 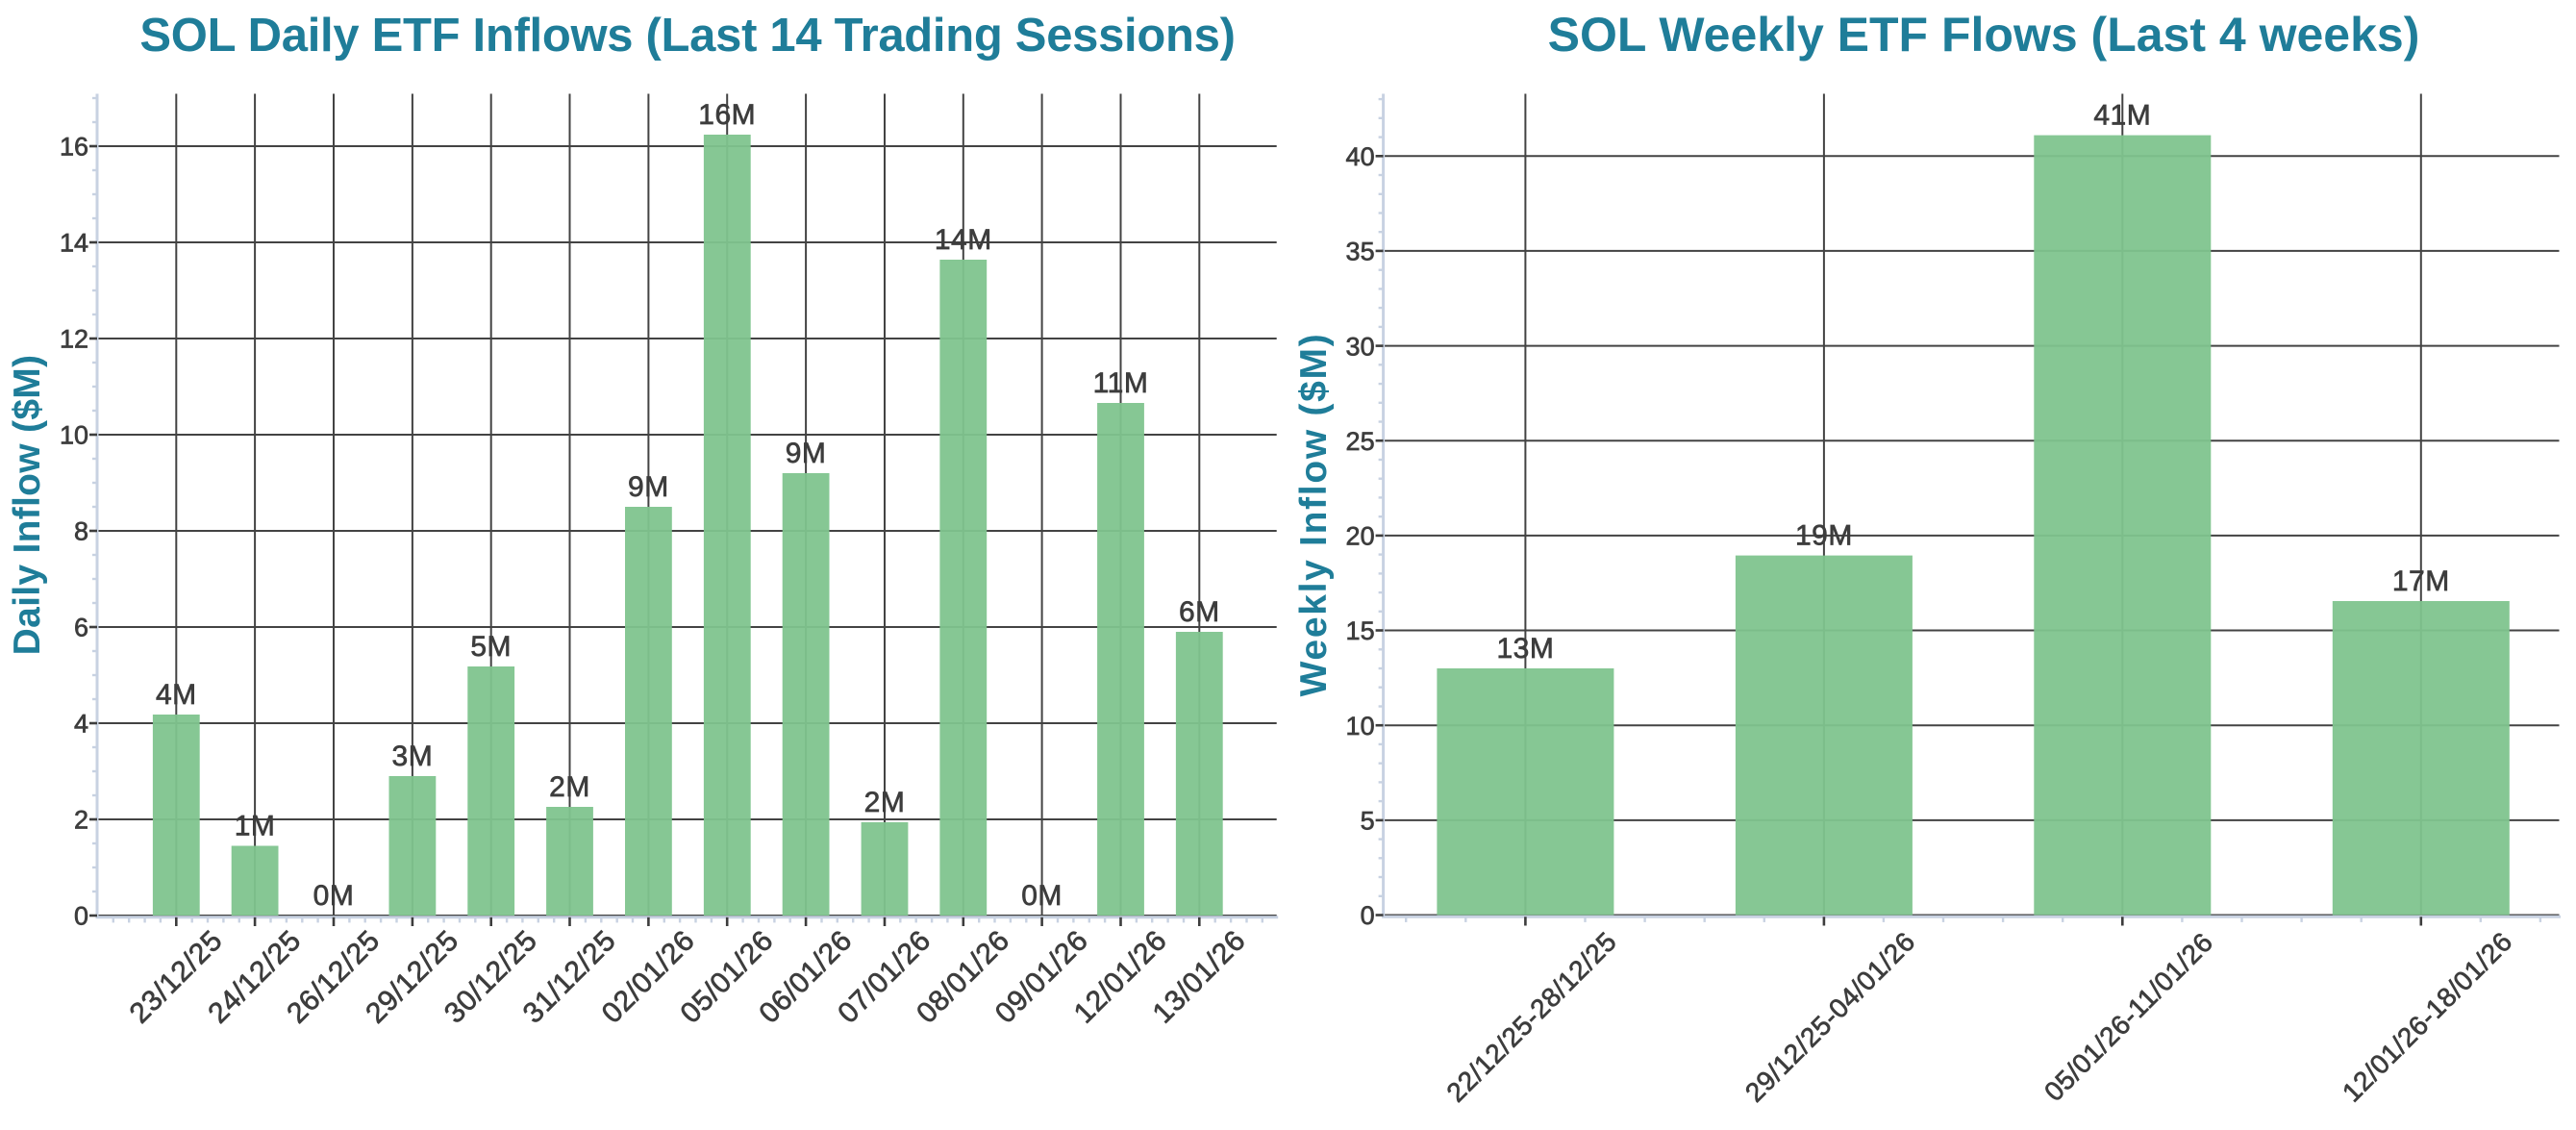 What do you see at coordinates (491, 647) in the screenshot?
I see `svg-text: 5M` at bounding box center [491, 647].